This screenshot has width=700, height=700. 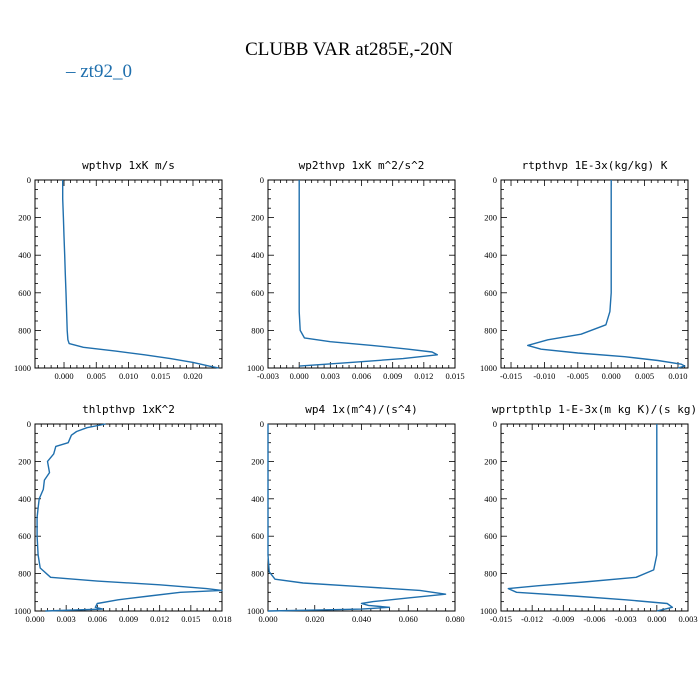 What do you see at coordinates (594, 409) in the screenshot?
I see `panel-title: wprtpthlp 1-E-3x(m kg K)/(s kg)` at bounding box center [594, 409].